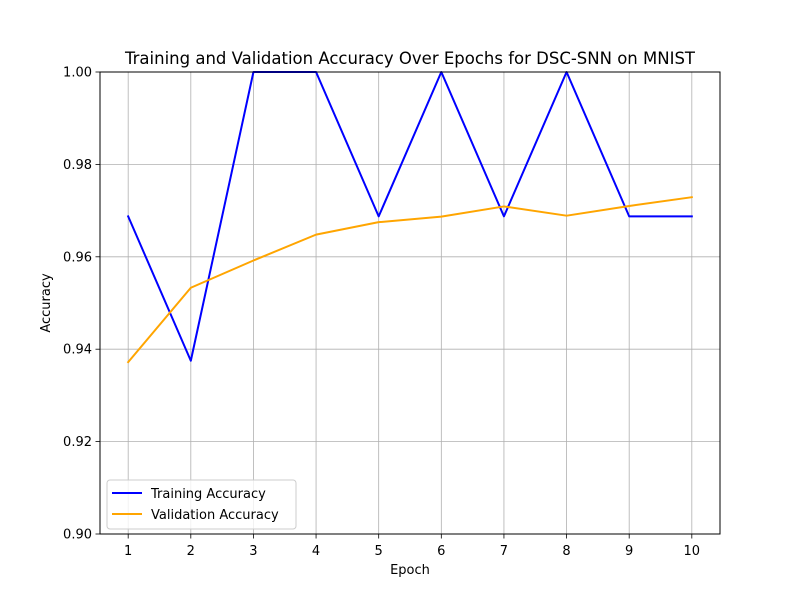 Image resolution: width=800 pixels, height=600 pixels. Describe the element at coordinates (208, 494) in the screenshot. I see `legend-label-training: Training Accuracy` at that location.